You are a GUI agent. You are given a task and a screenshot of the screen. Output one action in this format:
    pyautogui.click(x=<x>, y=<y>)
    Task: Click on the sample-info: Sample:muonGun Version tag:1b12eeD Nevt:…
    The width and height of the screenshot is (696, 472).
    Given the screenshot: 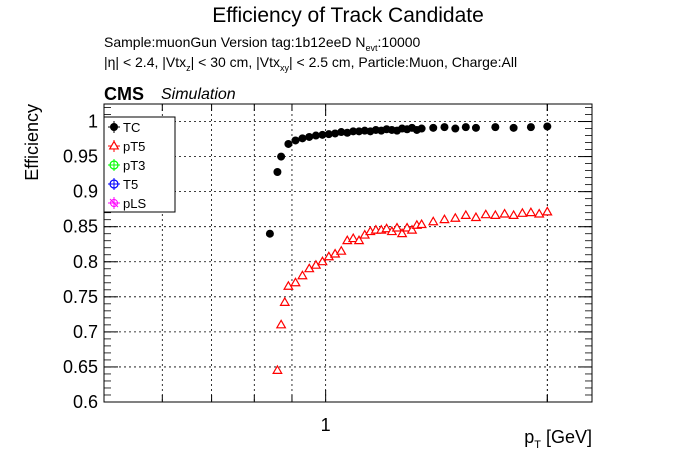 What is the action you would take?
    pyautogui.click(x=262, y=43)
    